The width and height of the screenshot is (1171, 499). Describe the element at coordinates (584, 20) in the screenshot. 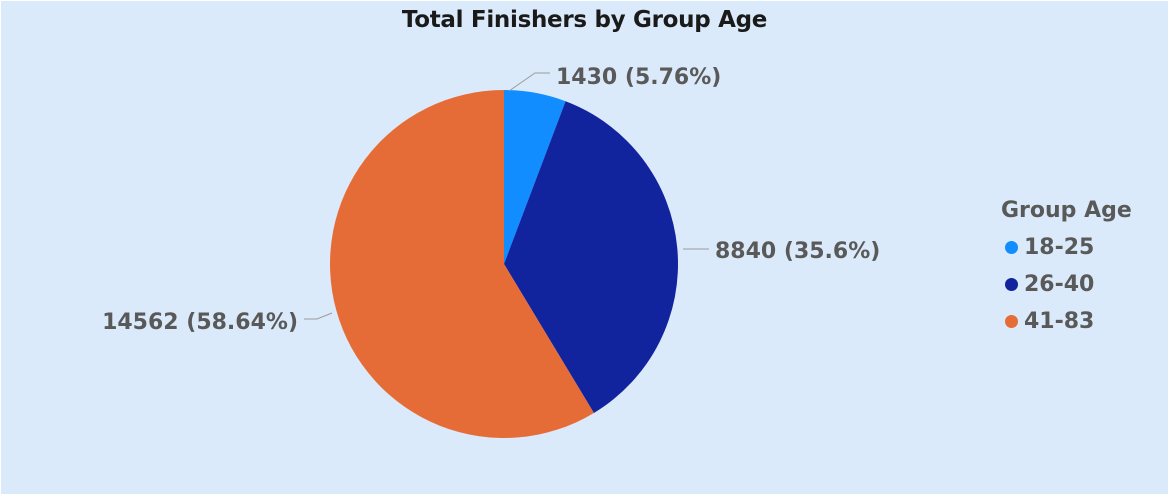

I see `chart-title: Total Finishers by Group Age` at that location.